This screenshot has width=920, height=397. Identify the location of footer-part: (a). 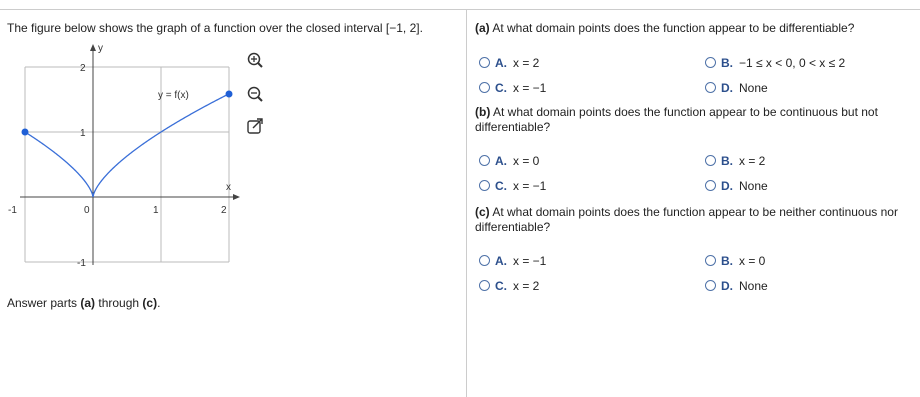
(88, 303).